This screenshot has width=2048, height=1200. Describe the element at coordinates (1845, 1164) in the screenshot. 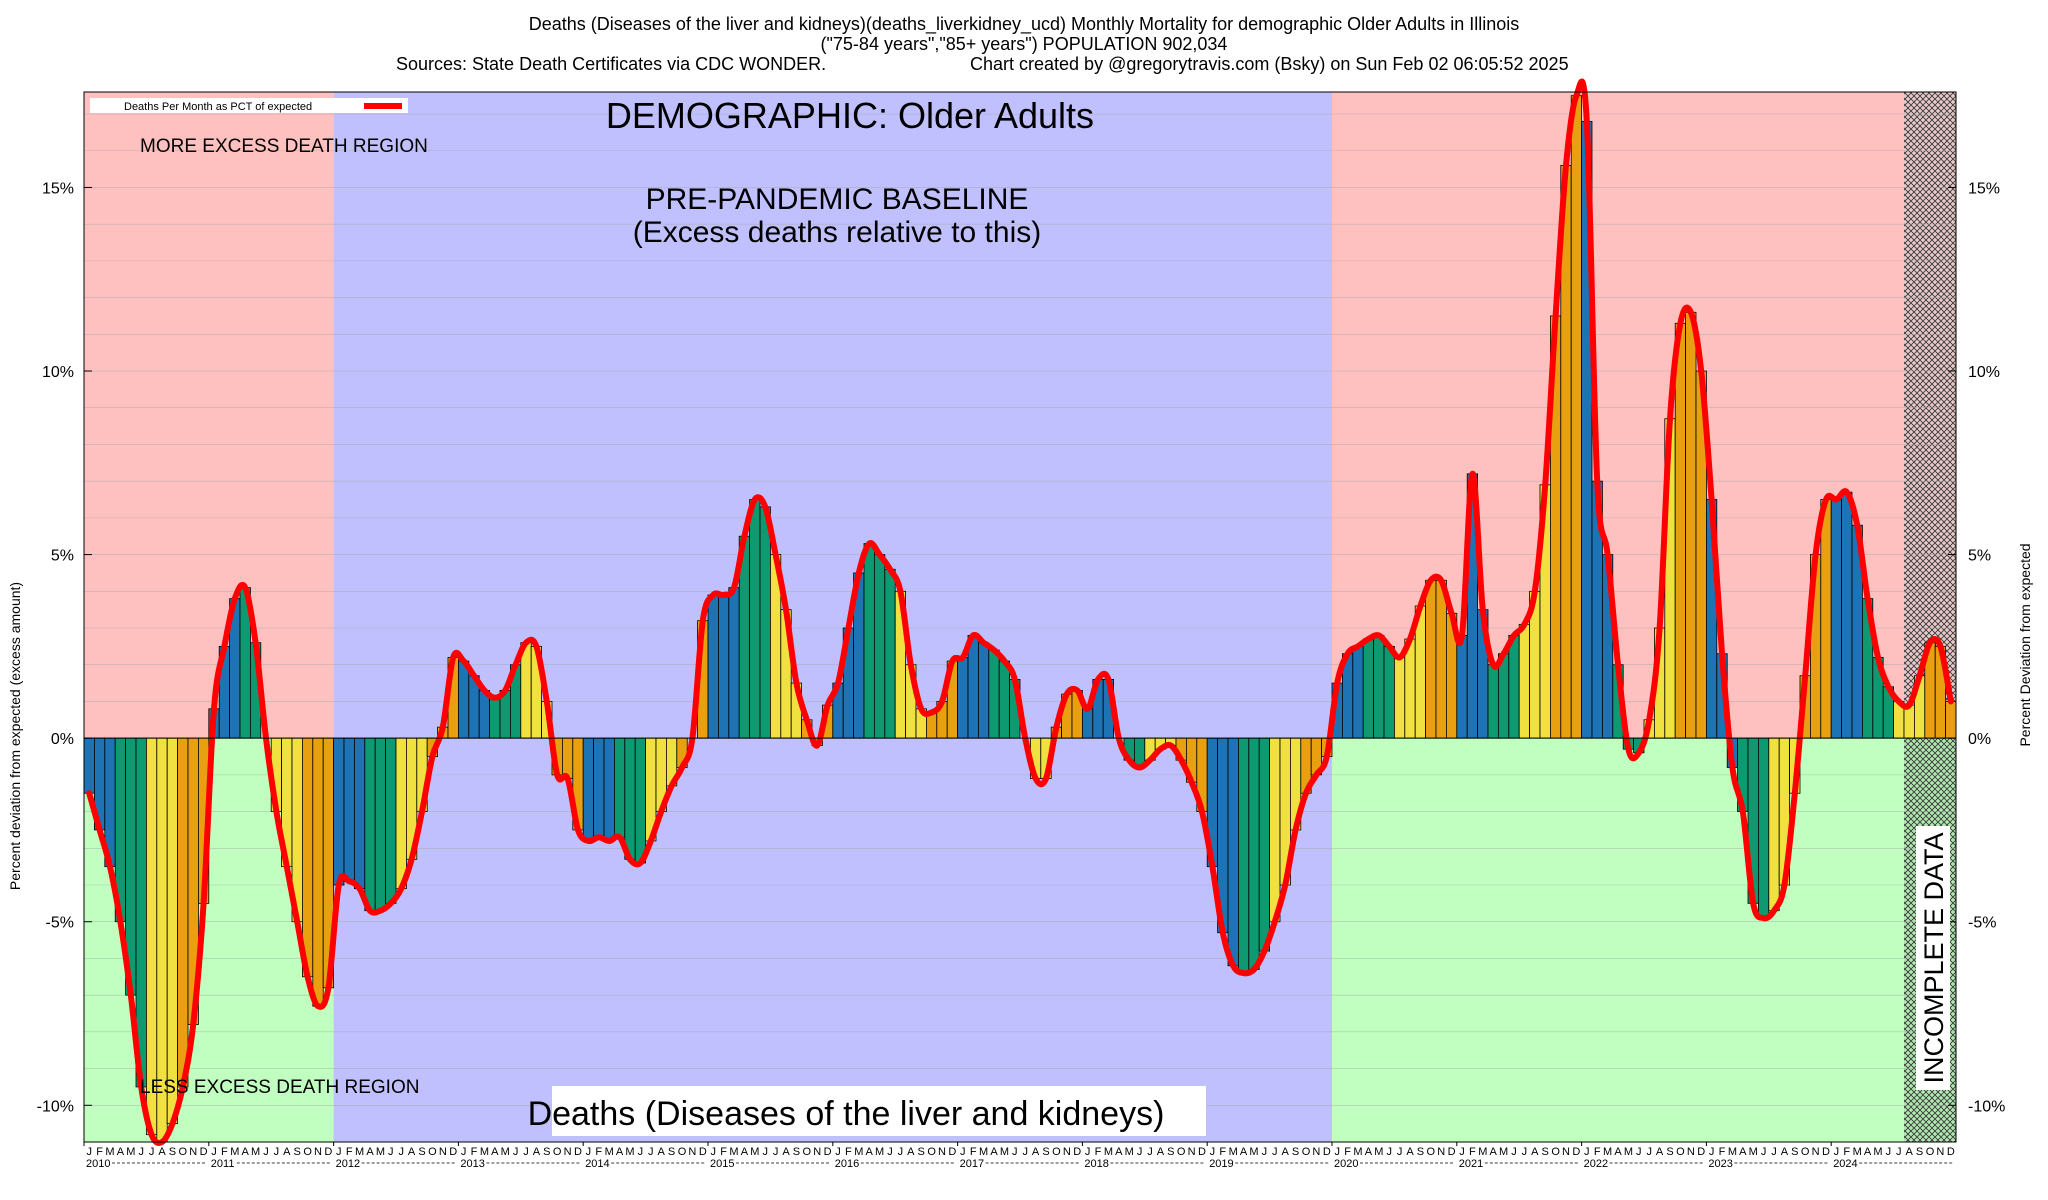

I see `x-year-label: 2024` at that location.